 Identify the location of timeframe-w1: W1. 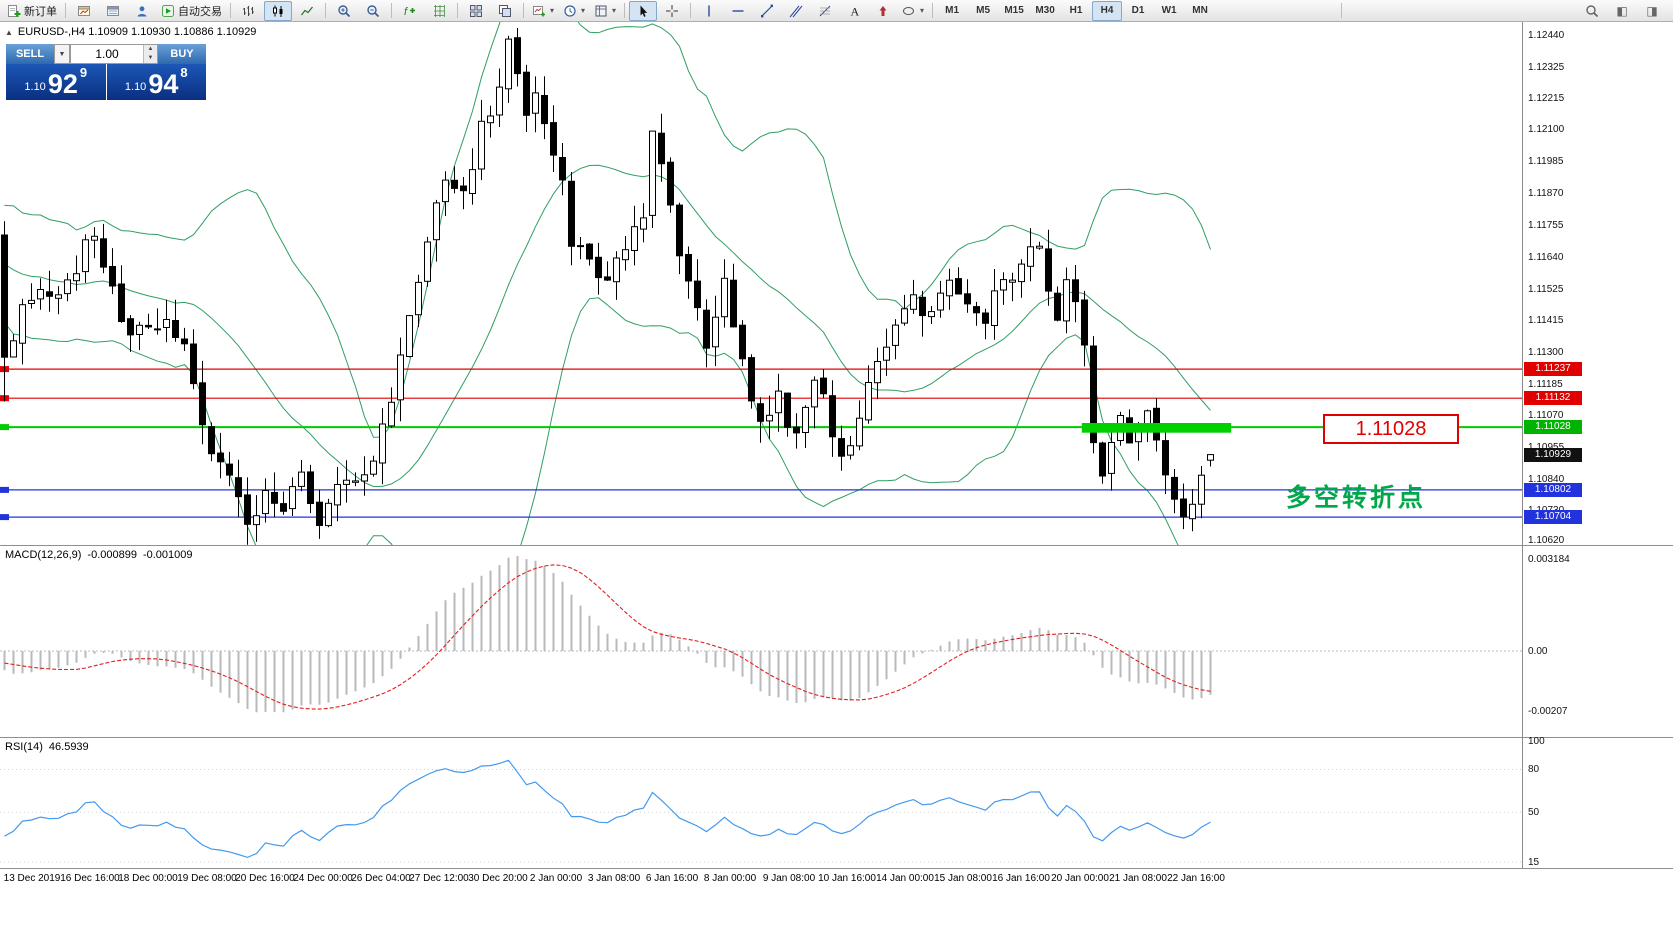
(1169, 10).